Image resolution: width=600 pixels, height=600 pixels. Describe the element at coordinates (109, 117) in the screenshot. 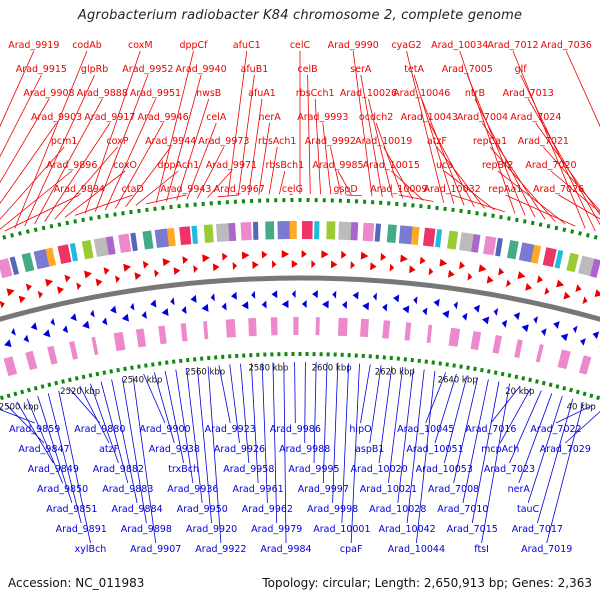

I see `forward-gene-label: Arad_9917` at that location.